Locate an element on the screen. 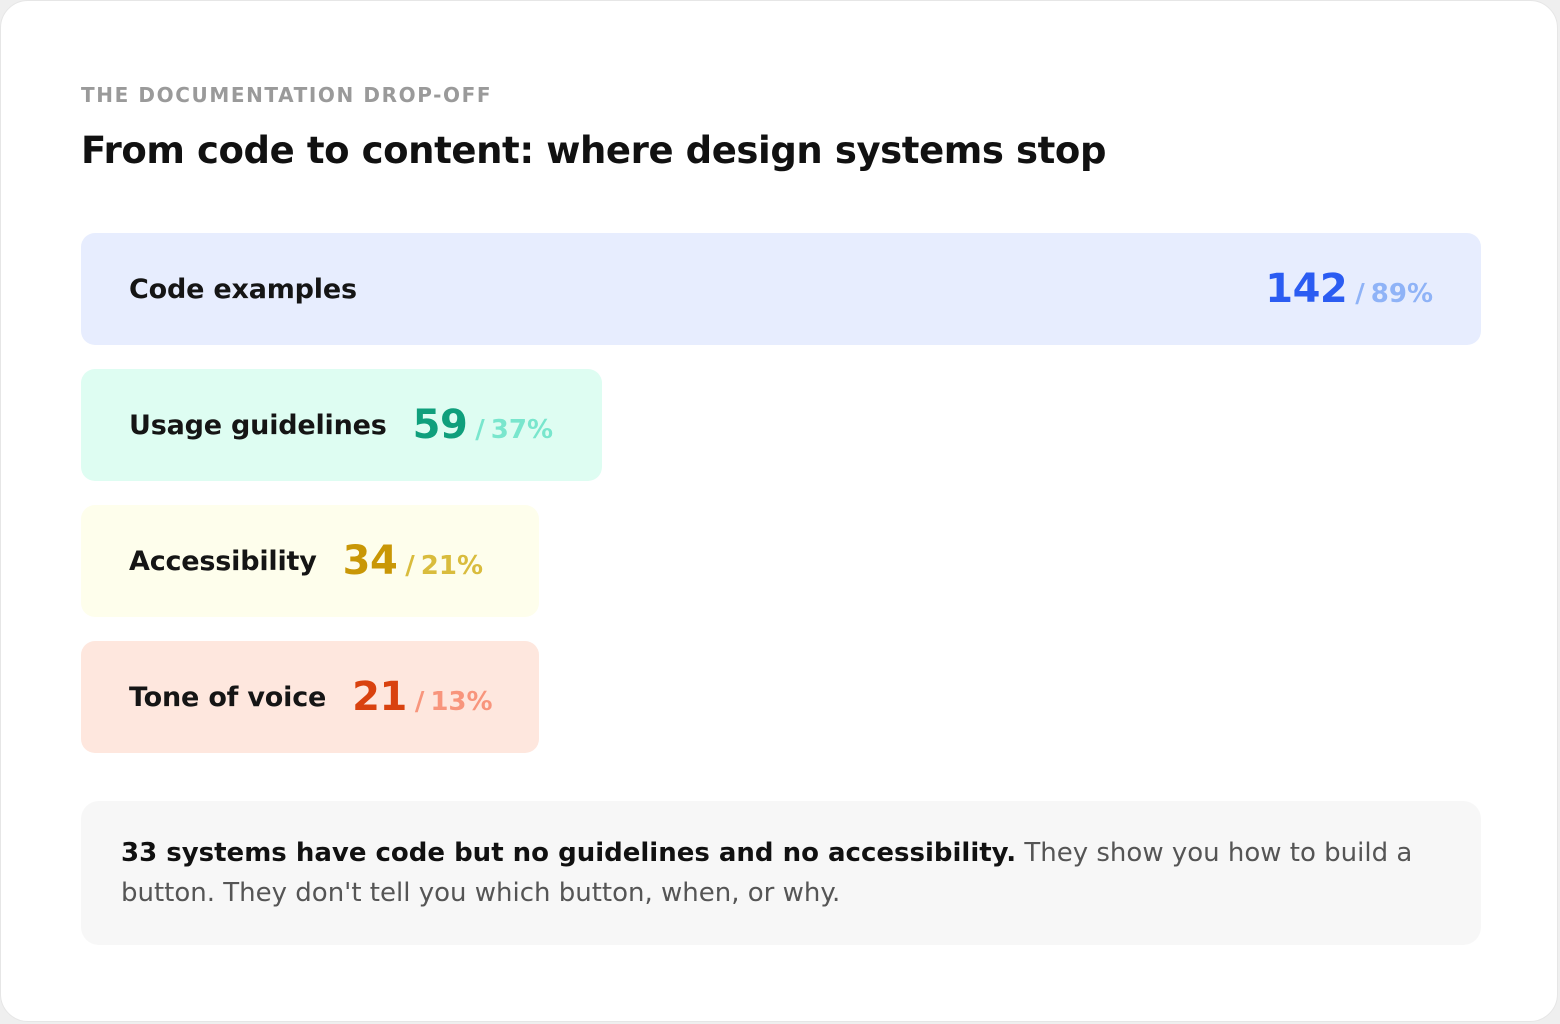  bar-metric: 21/13% is located at coordinates (422, 697).